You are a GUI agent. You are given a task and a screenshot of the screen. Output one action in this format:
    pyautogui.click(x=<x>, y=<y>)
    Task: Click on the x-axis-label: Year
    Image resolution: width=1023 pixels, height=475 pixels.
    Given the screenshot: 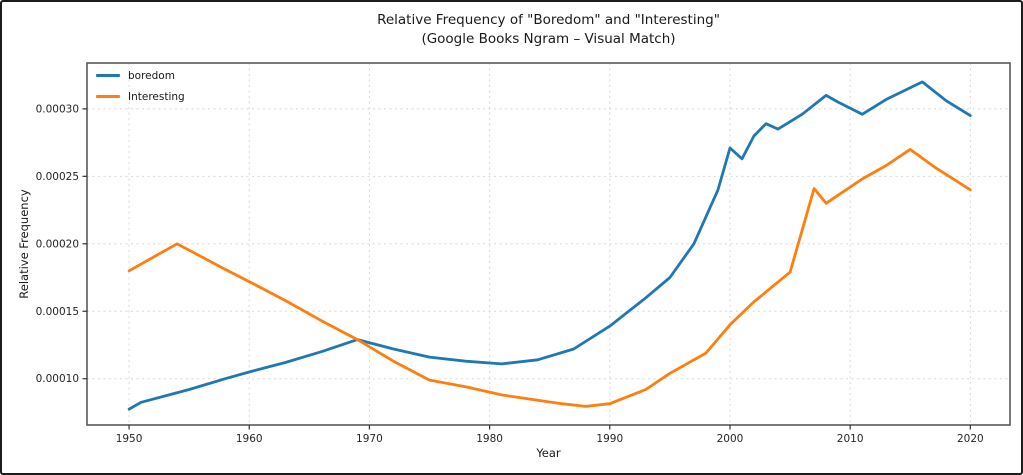 What is the action you would take?
    pyautogui.click(x=548, y=453)
    